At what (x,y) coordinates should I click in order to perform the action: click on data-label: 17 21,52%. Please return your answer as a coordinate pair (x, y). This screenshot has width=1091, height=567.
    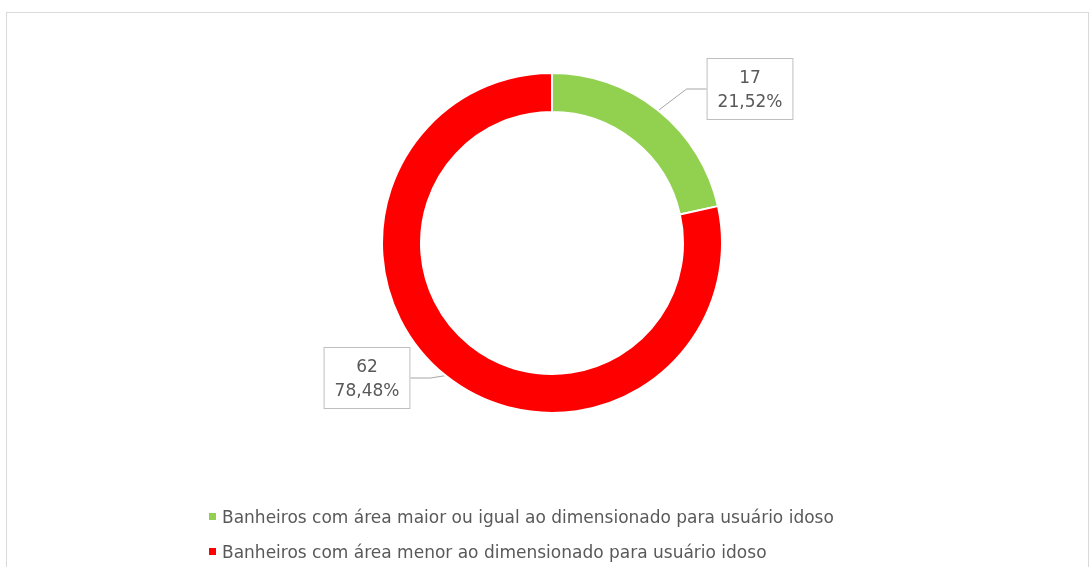
    Looking at the image, I should click on (750, 89).